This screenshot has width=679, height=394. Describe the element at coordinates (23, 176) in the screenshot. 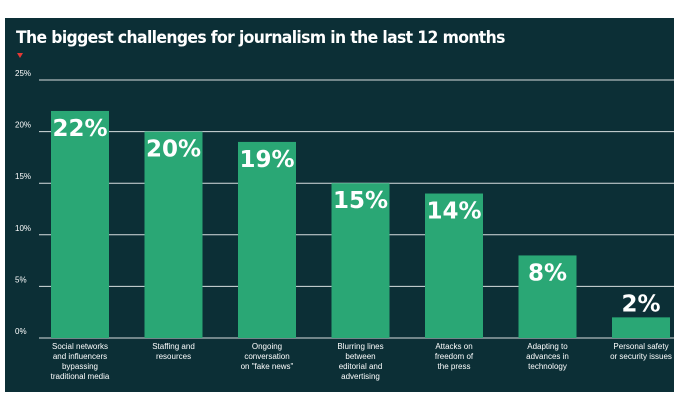

I see `y-tick-label: 15%` at that location.